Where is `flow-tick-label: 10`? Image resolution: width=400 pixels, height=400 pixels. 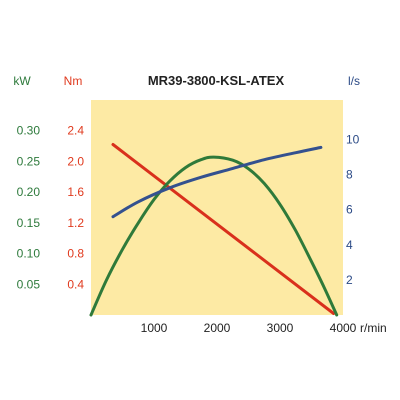
flow-tick-label: 10 is located at coordinates (353, 139).